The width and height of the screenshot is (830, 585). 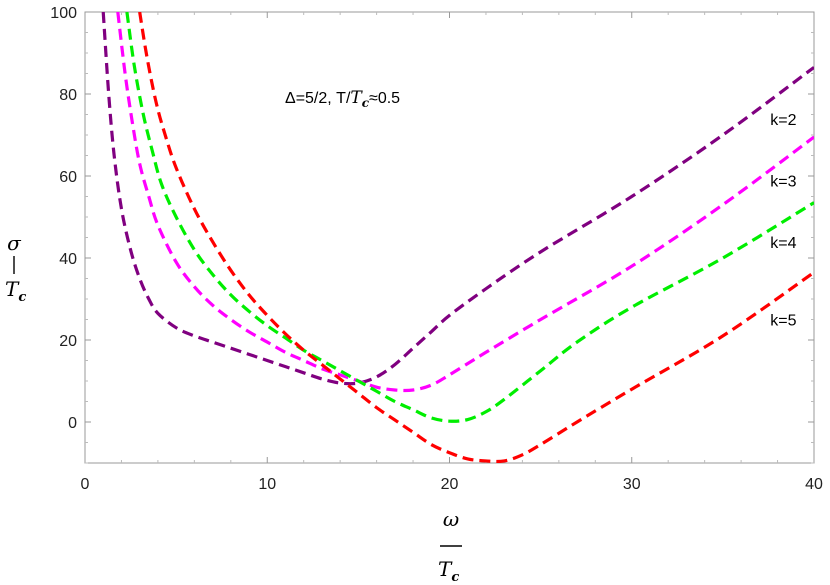 I want to click on series-label-k5: k=5, so click(x=783, y=321).